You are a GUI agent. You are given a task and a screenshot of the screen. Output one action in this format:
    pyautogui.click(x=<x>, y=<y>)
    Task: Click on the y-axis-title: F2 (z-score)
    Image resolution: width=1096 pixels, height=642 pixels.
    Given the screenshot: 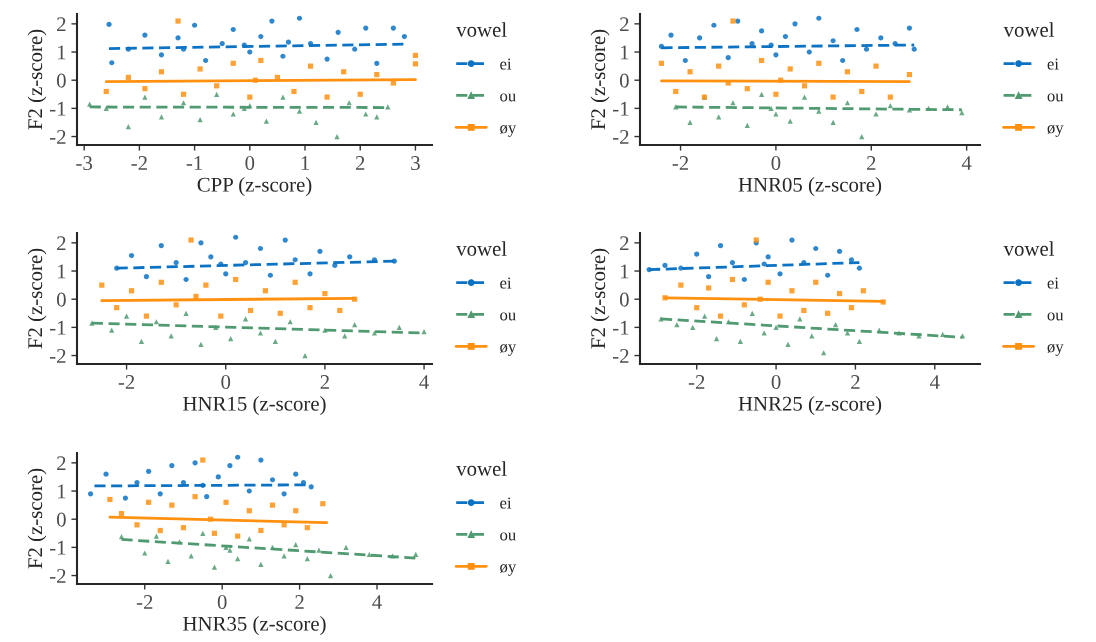 What is the action you would take?
    pyautogui.click(x=600, y=79)
    